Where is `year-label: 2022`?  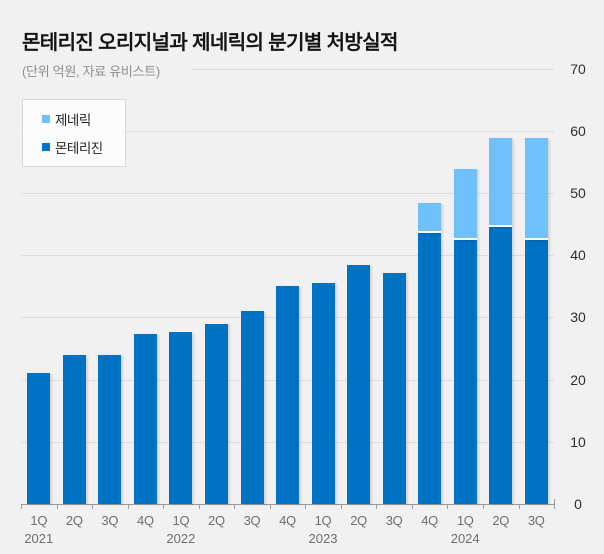 year-label: 2022 is located at coordinates (181, 538).